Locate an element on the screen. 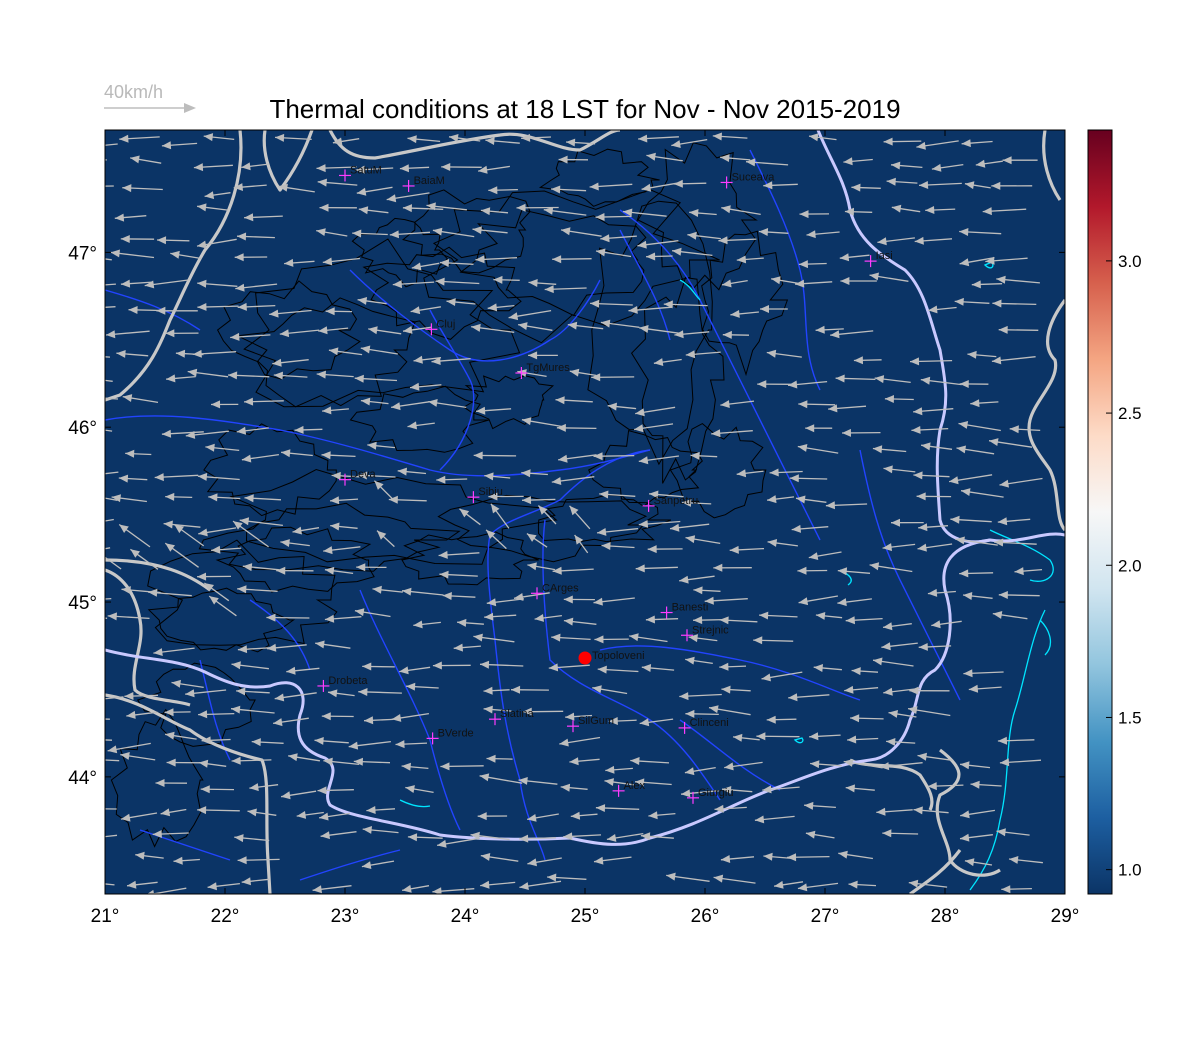  x-tick-label: 29° is located at coordinates (1065, 916).